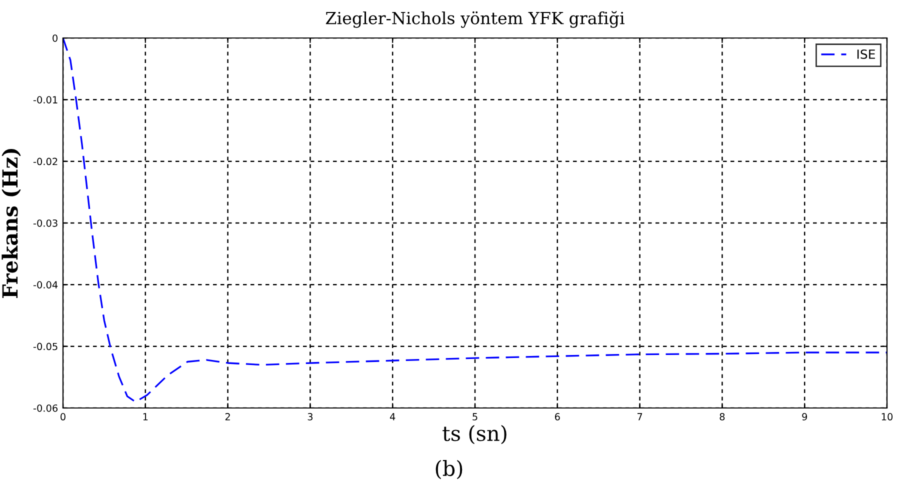  Describe the element at coordinates (45, 162) in the screenshot. I see `y-tick-label: -0.02` at that location.